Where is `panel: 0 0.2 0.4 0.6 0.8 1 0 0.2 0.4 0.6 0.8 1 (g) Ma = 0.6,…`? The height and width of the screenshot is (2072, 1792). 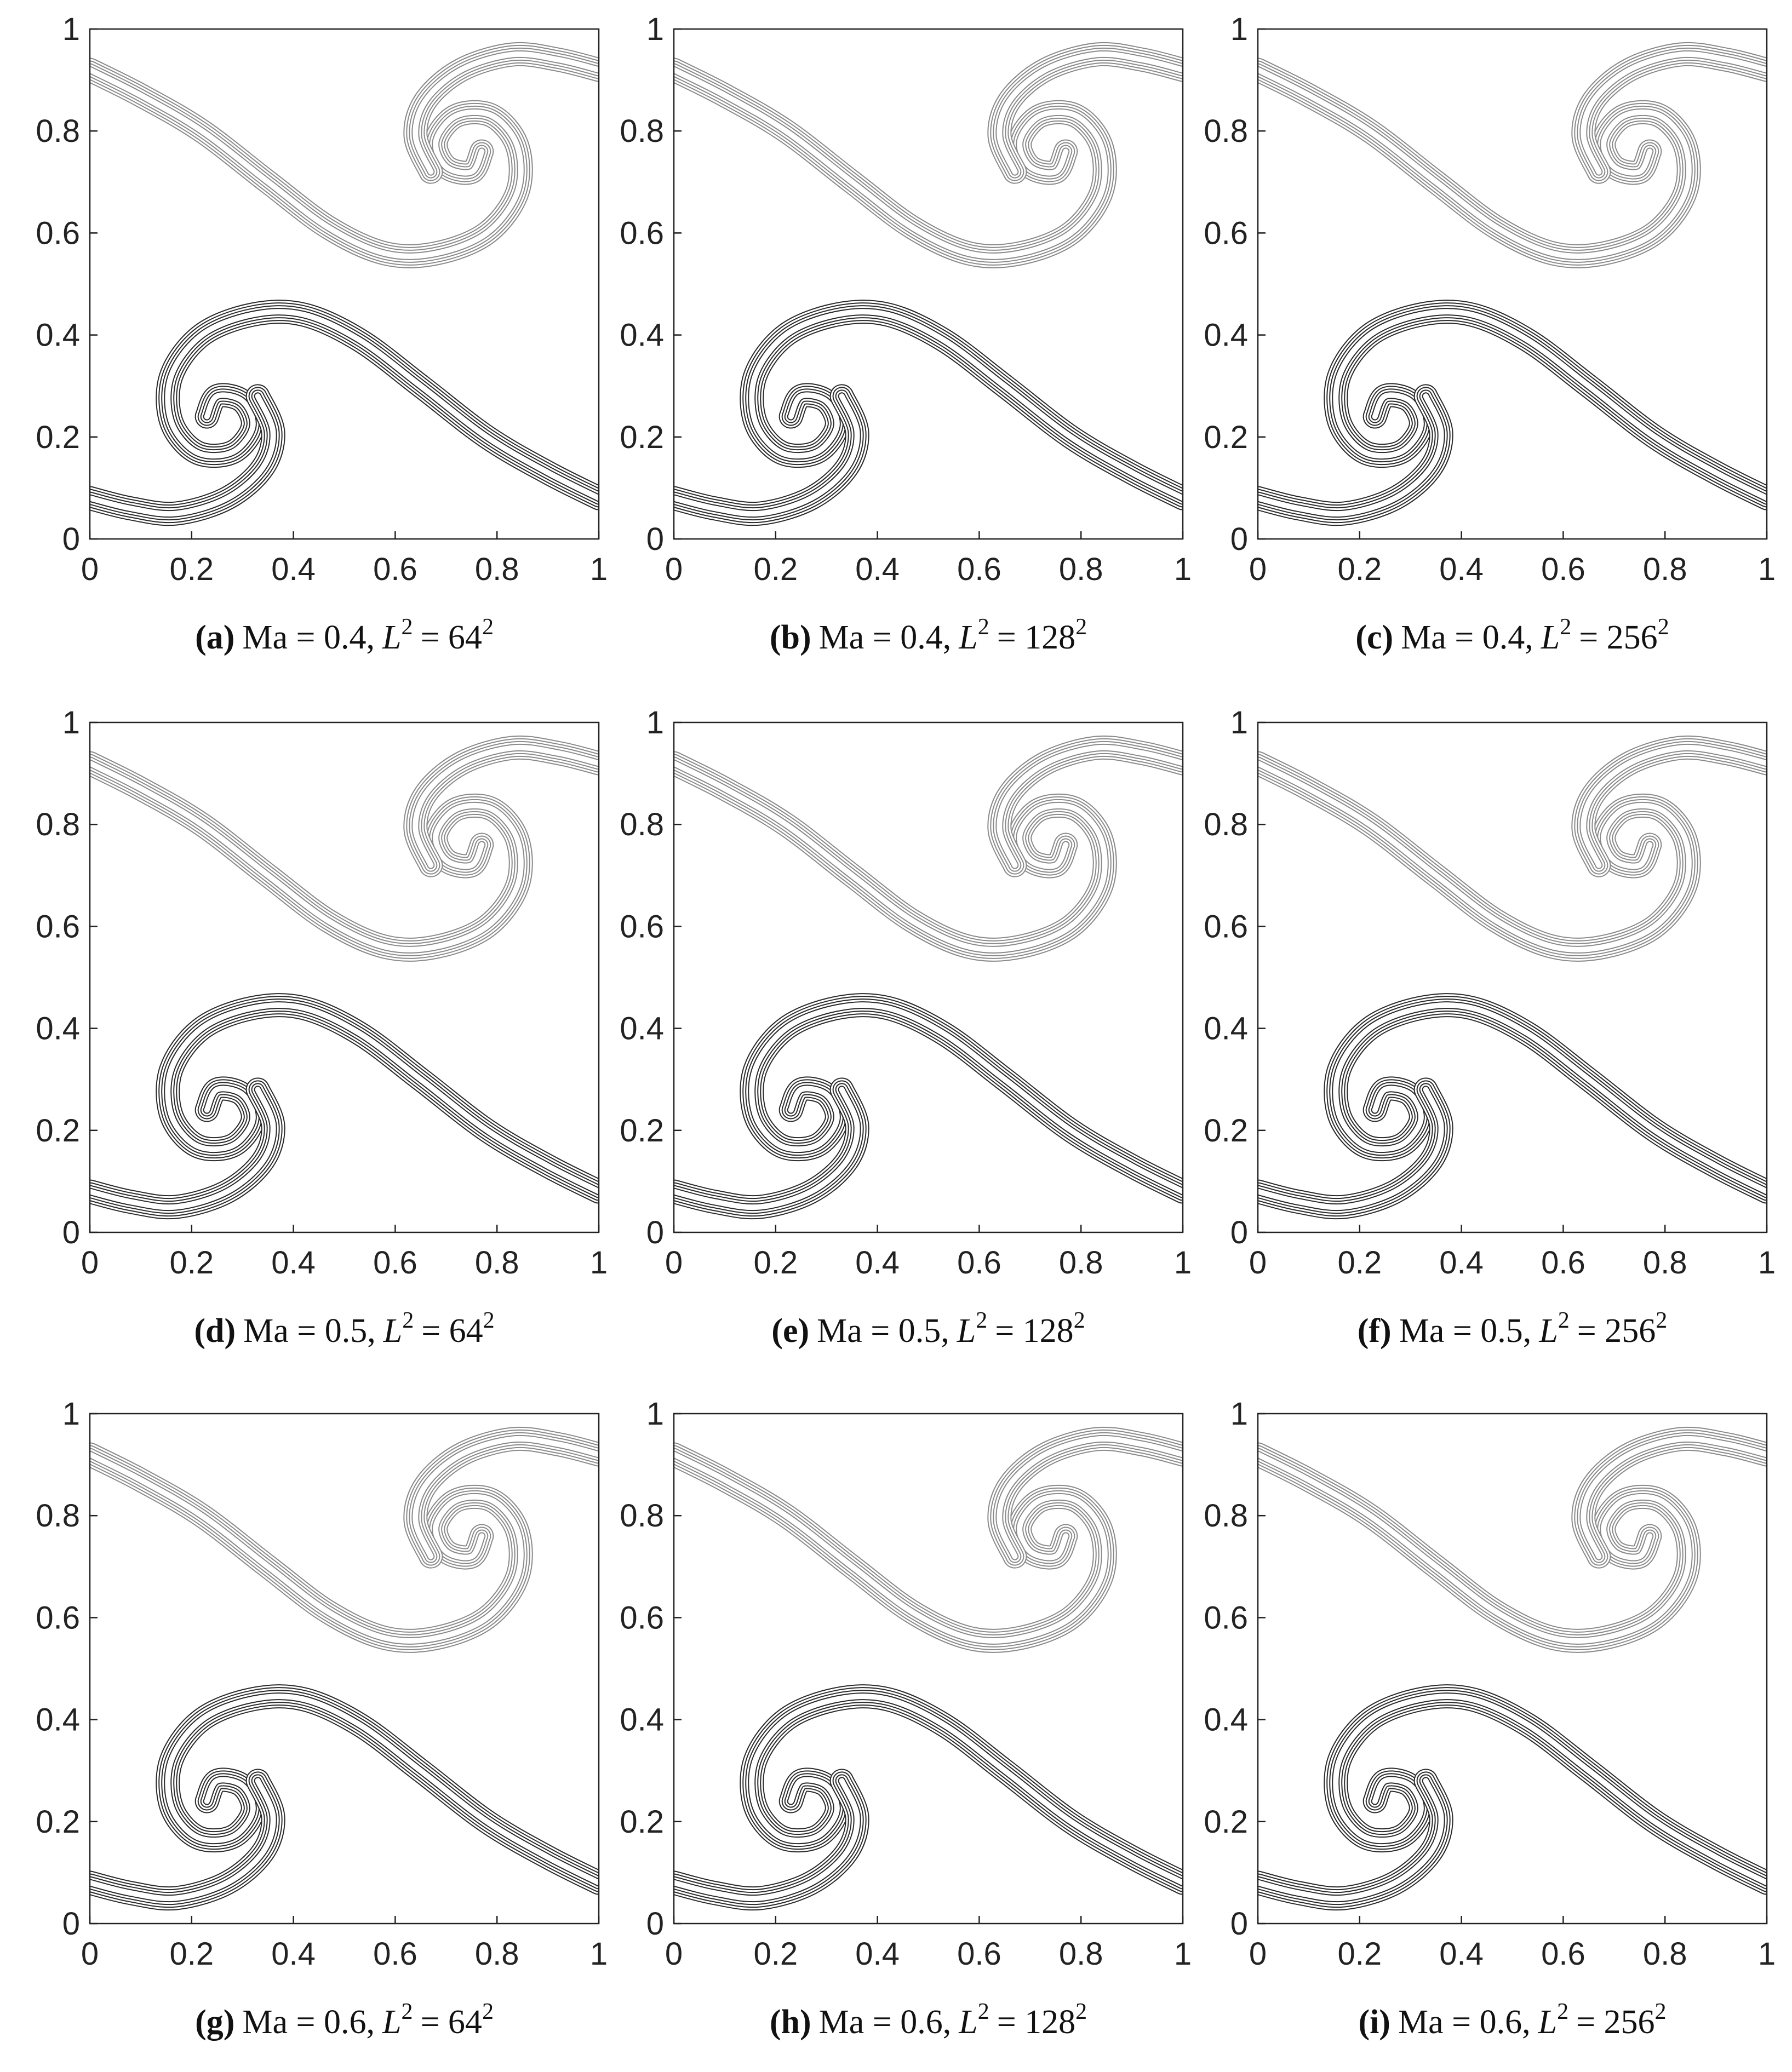 panel: 0 0.2 0.4 0.6 0.8 1 0 0.2 0.4 0.6 0.8 1 (g) Ma = 0.6,… is located at coordinates (322, 1719).